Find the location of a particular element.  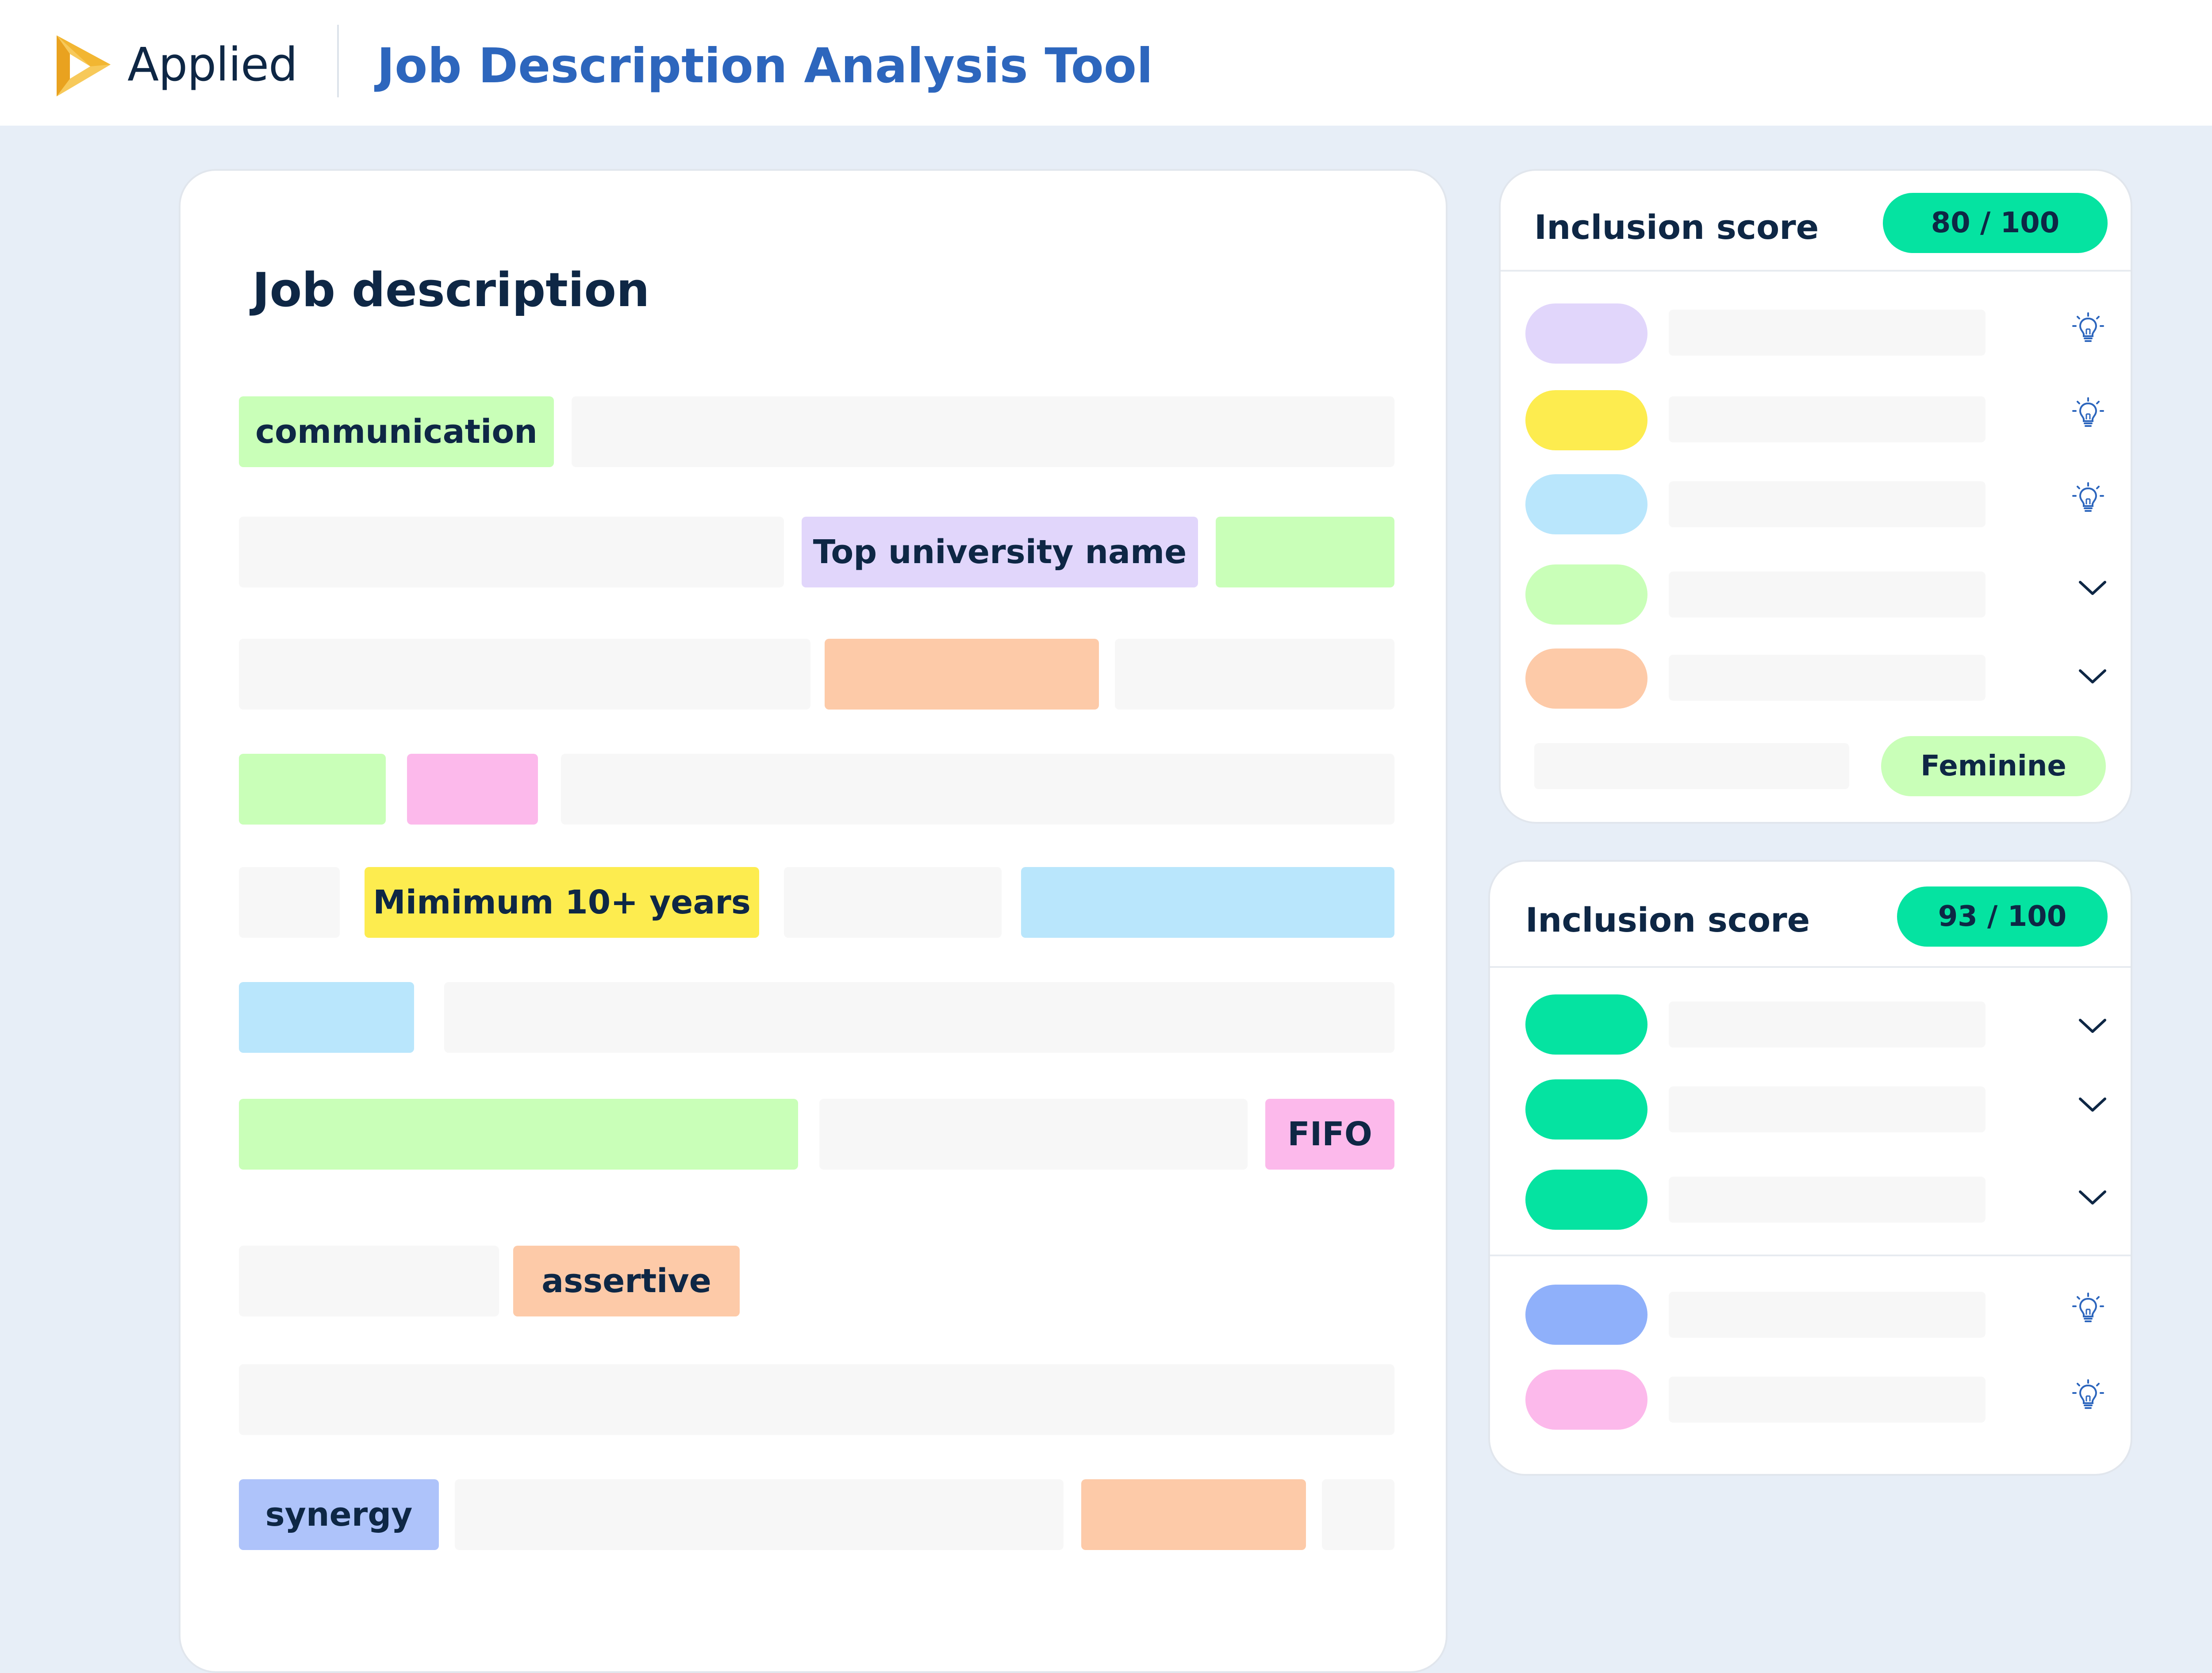

brand-name: Applied is located at coordinates (213, 65).